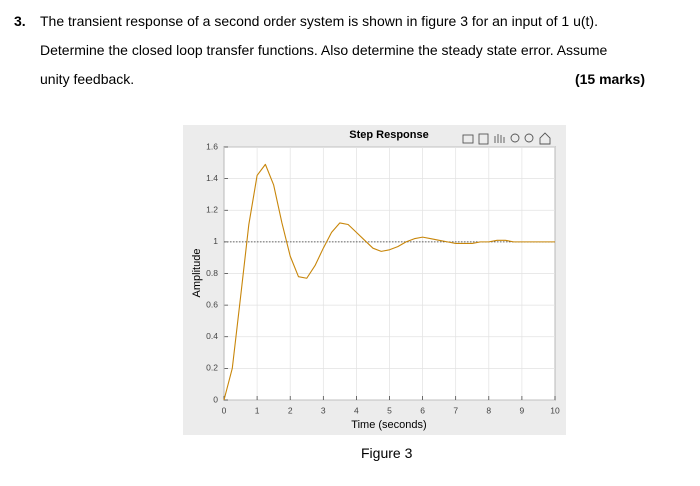 This screenshot has height=486, width=700. What do you see at coordinates (389, 410) in the screenshot?
I see `x-tick-label: 5` at bounding box center [389, 410].